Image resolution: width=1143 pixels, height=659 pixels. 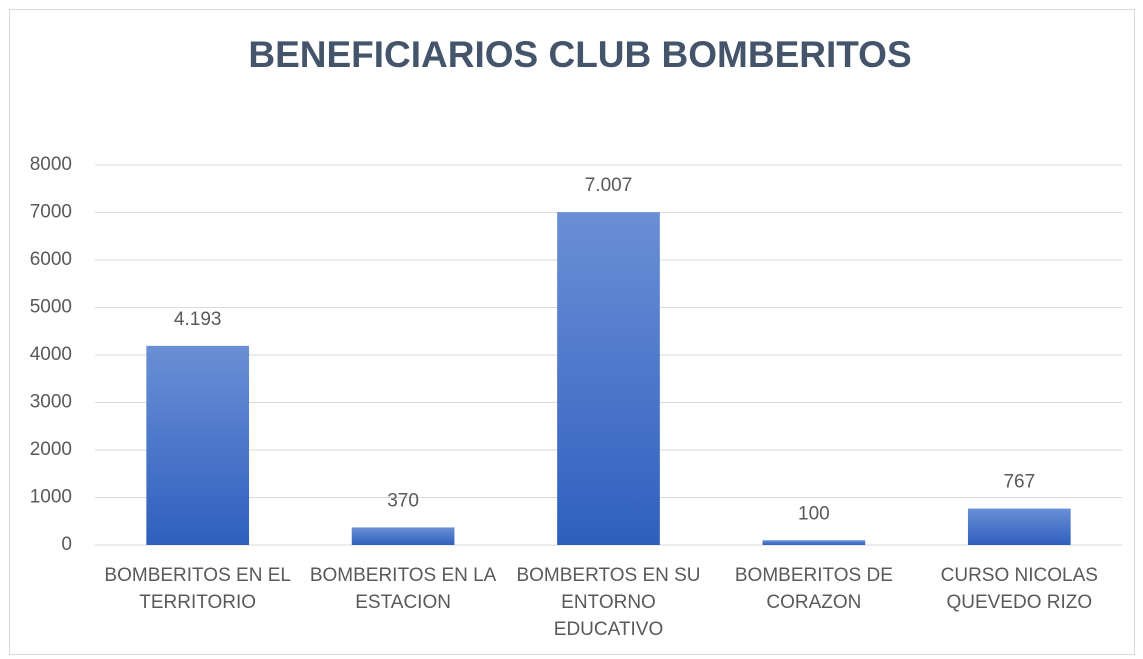 I want to click on x-tick-label: BOMBERITOS DE CORAZON, so click(x=813, y=589).